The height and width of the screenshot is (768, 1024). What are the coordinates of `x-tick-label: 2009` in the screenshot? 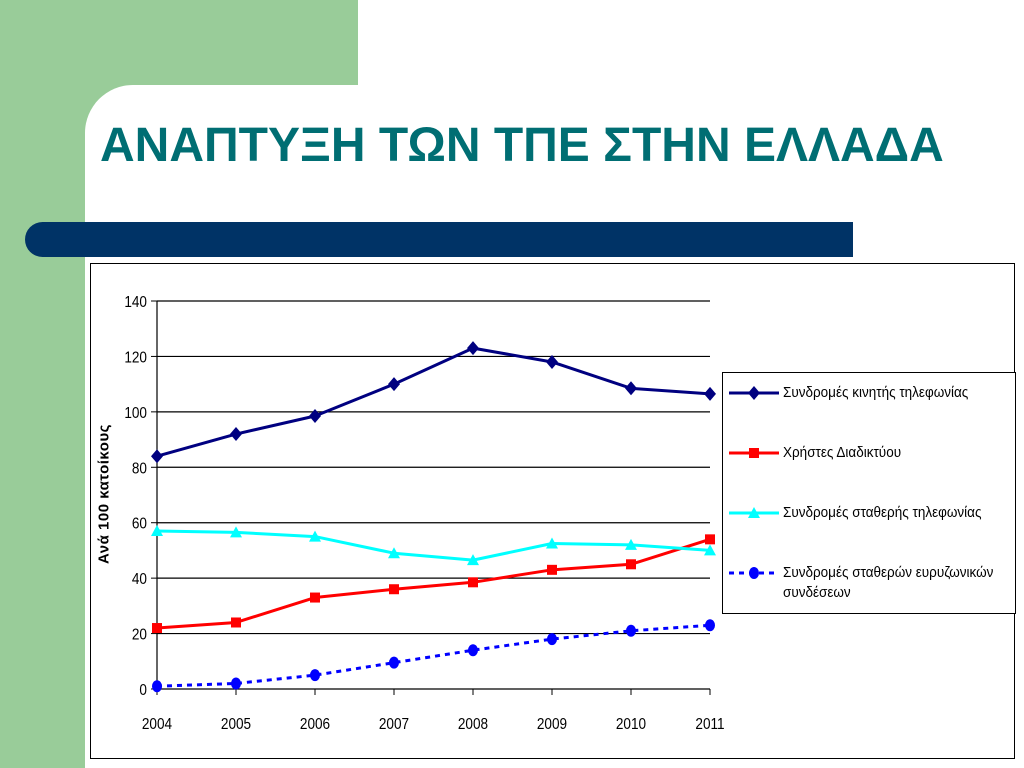 It's located at (552, 724).